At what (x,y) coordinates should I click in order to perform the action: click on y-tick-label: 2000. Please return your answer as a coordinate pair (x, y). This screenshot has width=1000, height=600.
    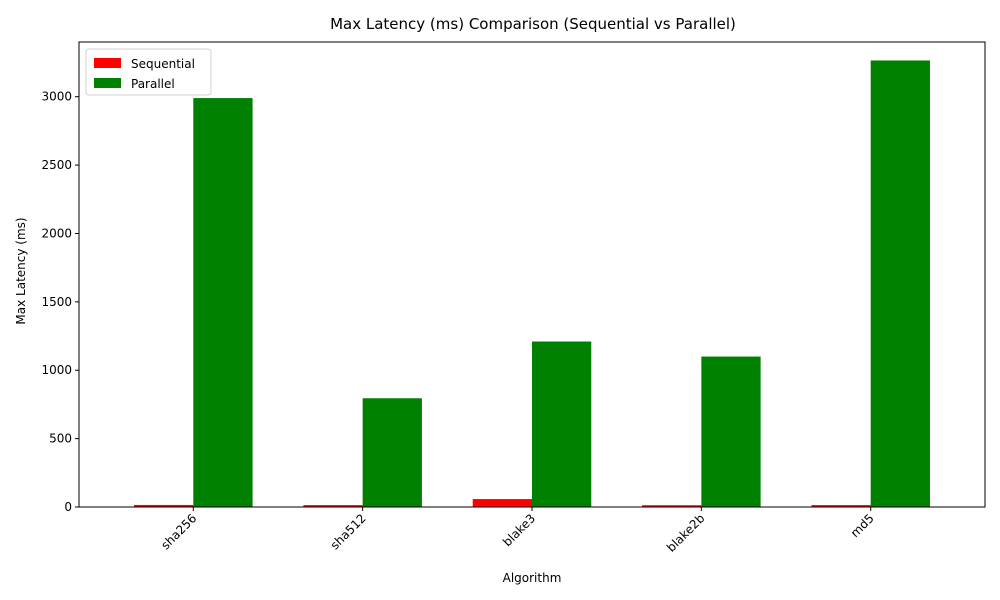
    Looking at the image, I should click on (56, 233).